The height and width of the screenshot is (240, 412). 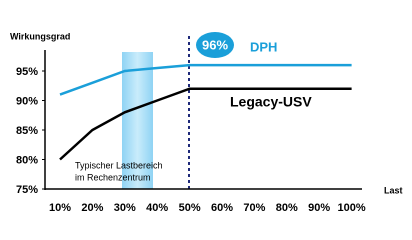 What do you see at coordinates (27, 190) in the screenshot?
I see `y-tick-label: 75%` at bounding box center [27, 190].